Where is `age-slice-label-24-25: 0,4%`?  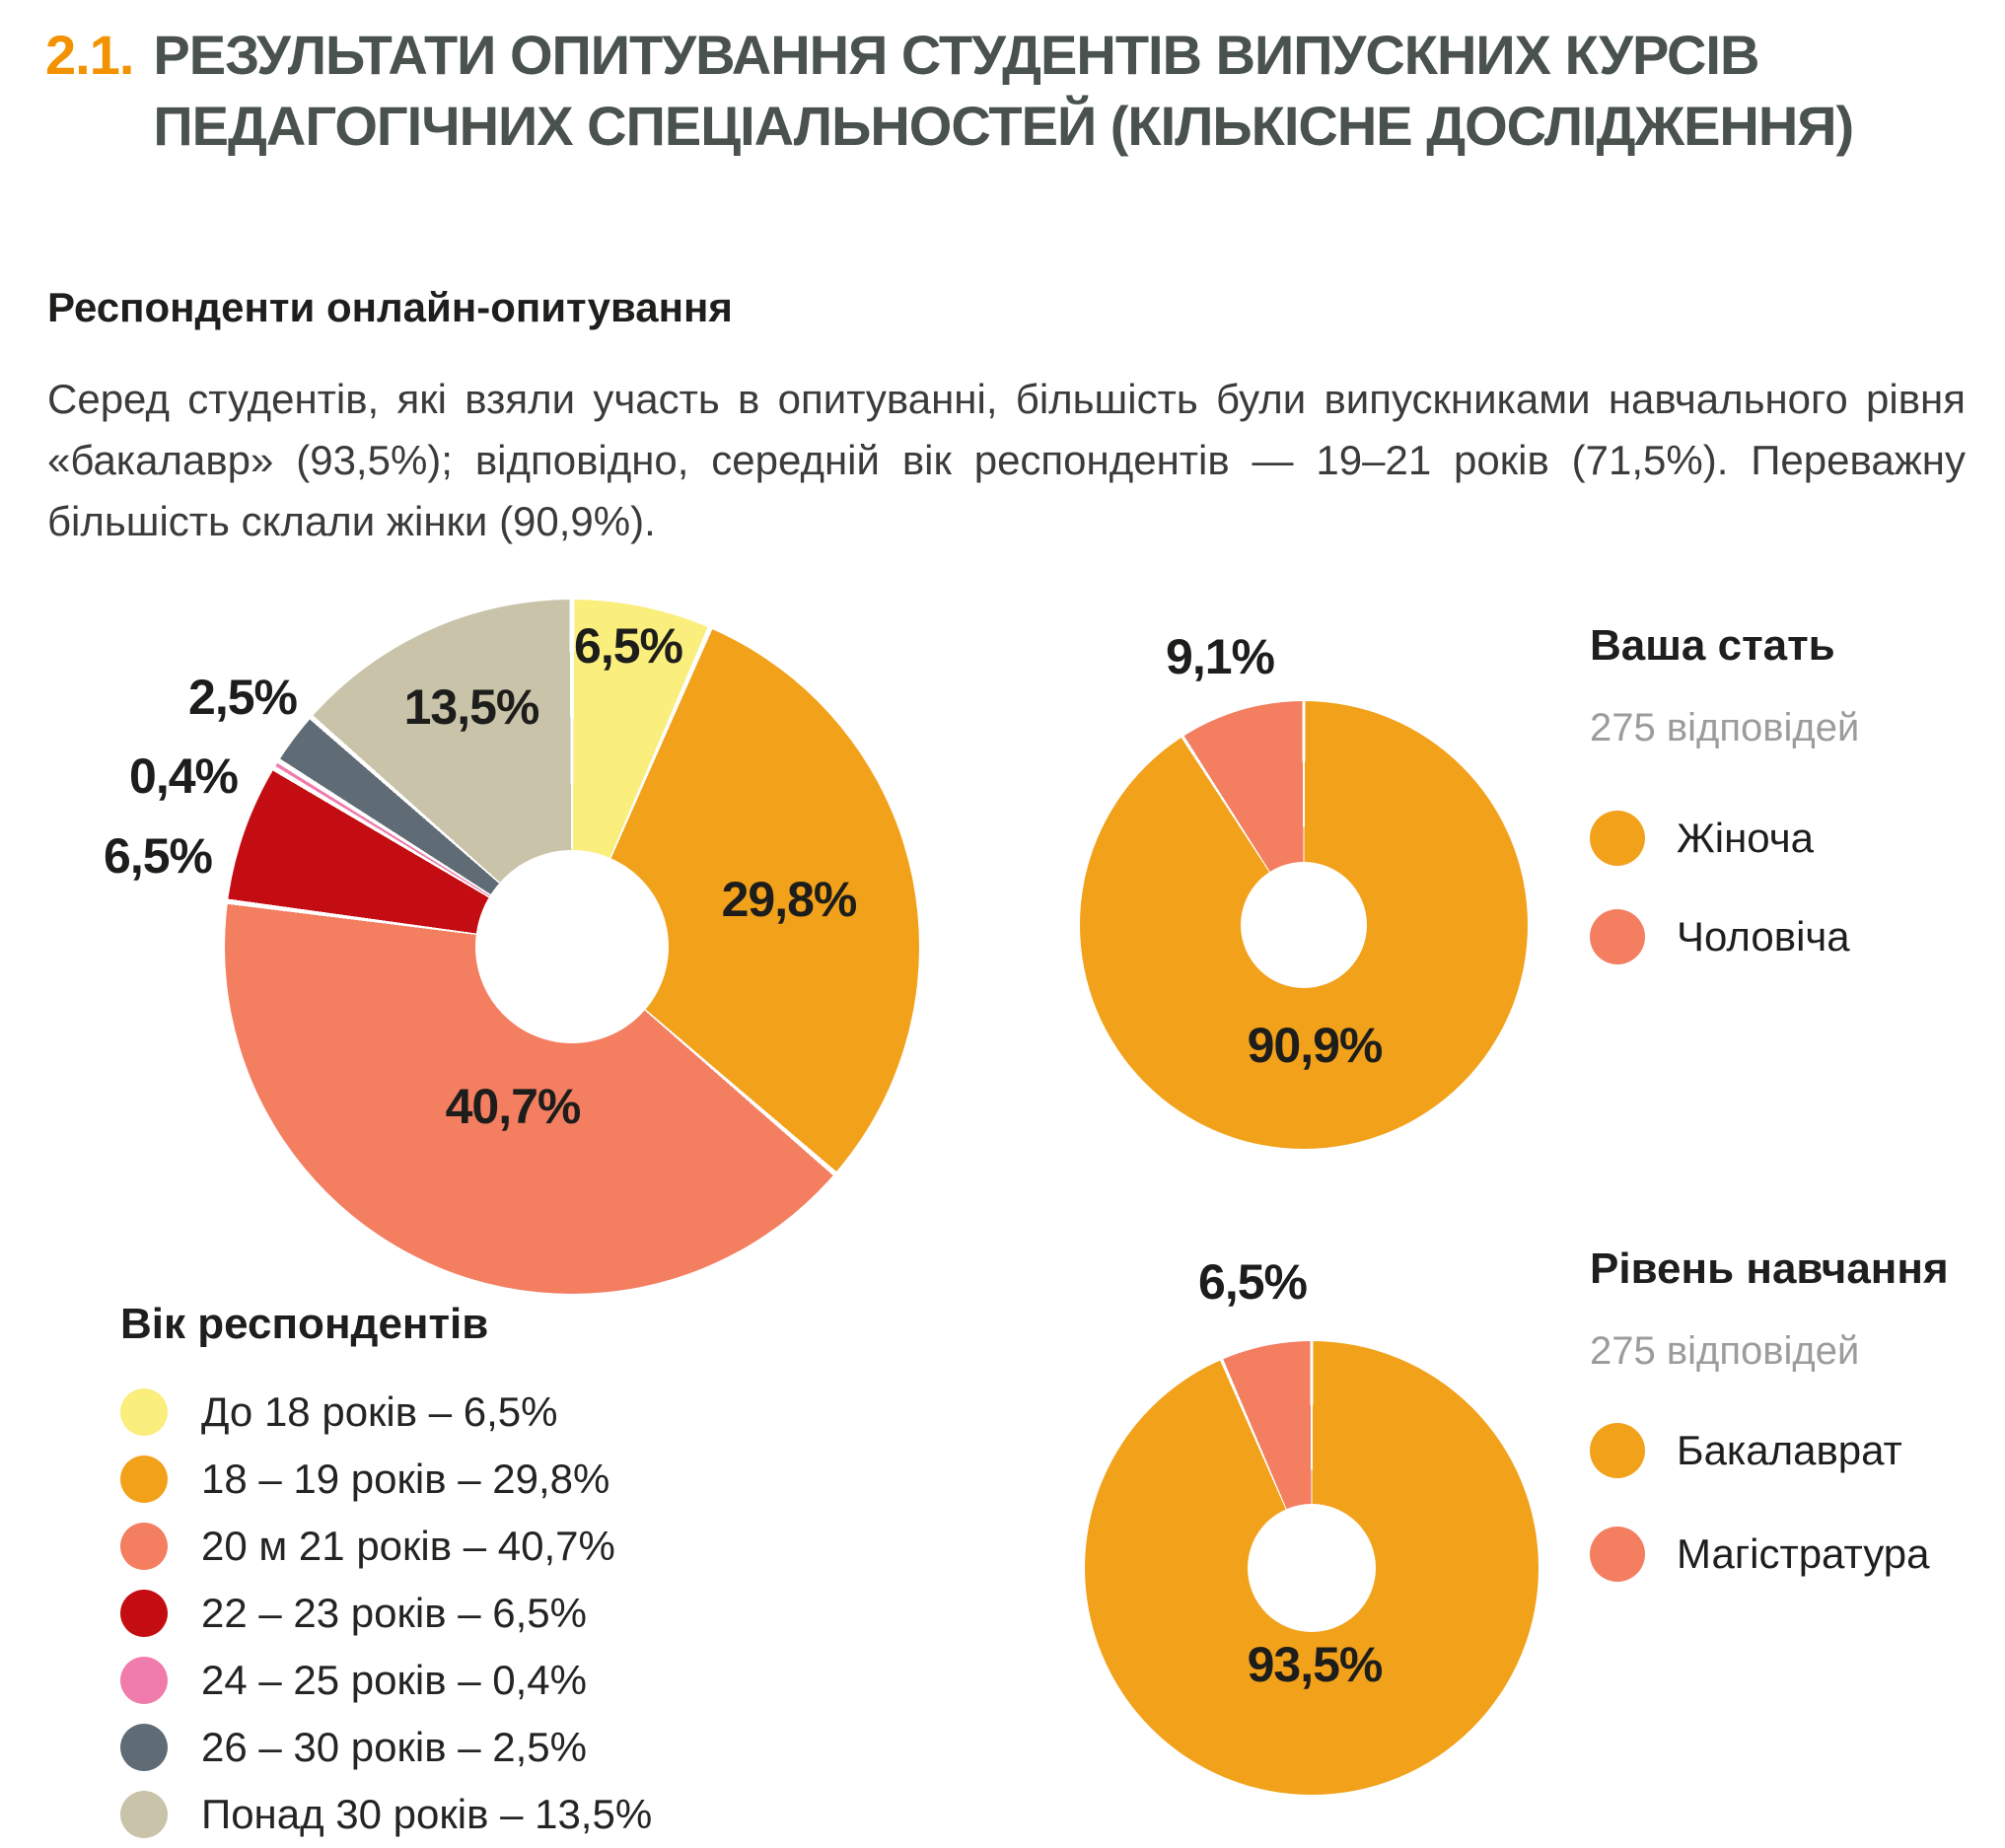
age-slice-label-24-25: 0,4% is located at coordinates (184, 776).